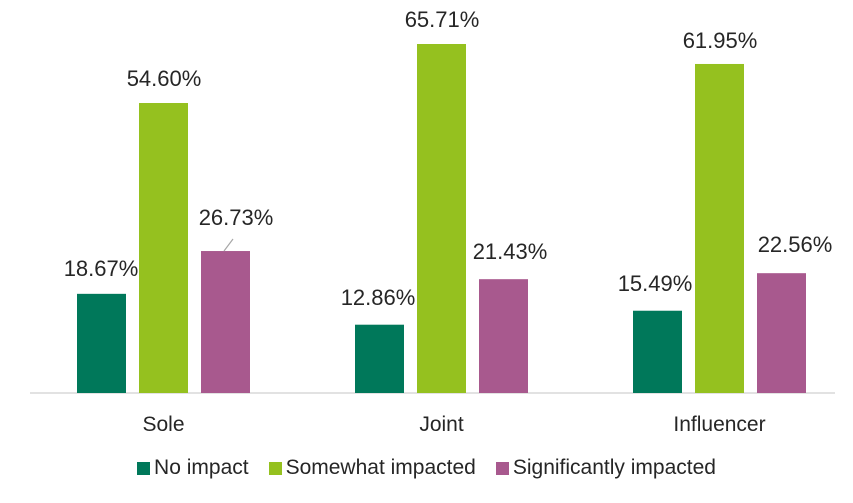 Image resolution: width=853 pixels, height=503 pixels. What do you see at coordinates (163, 424) in the screenshot?
I see `category-label-sole: Sole` at bounding box center [163, 424].